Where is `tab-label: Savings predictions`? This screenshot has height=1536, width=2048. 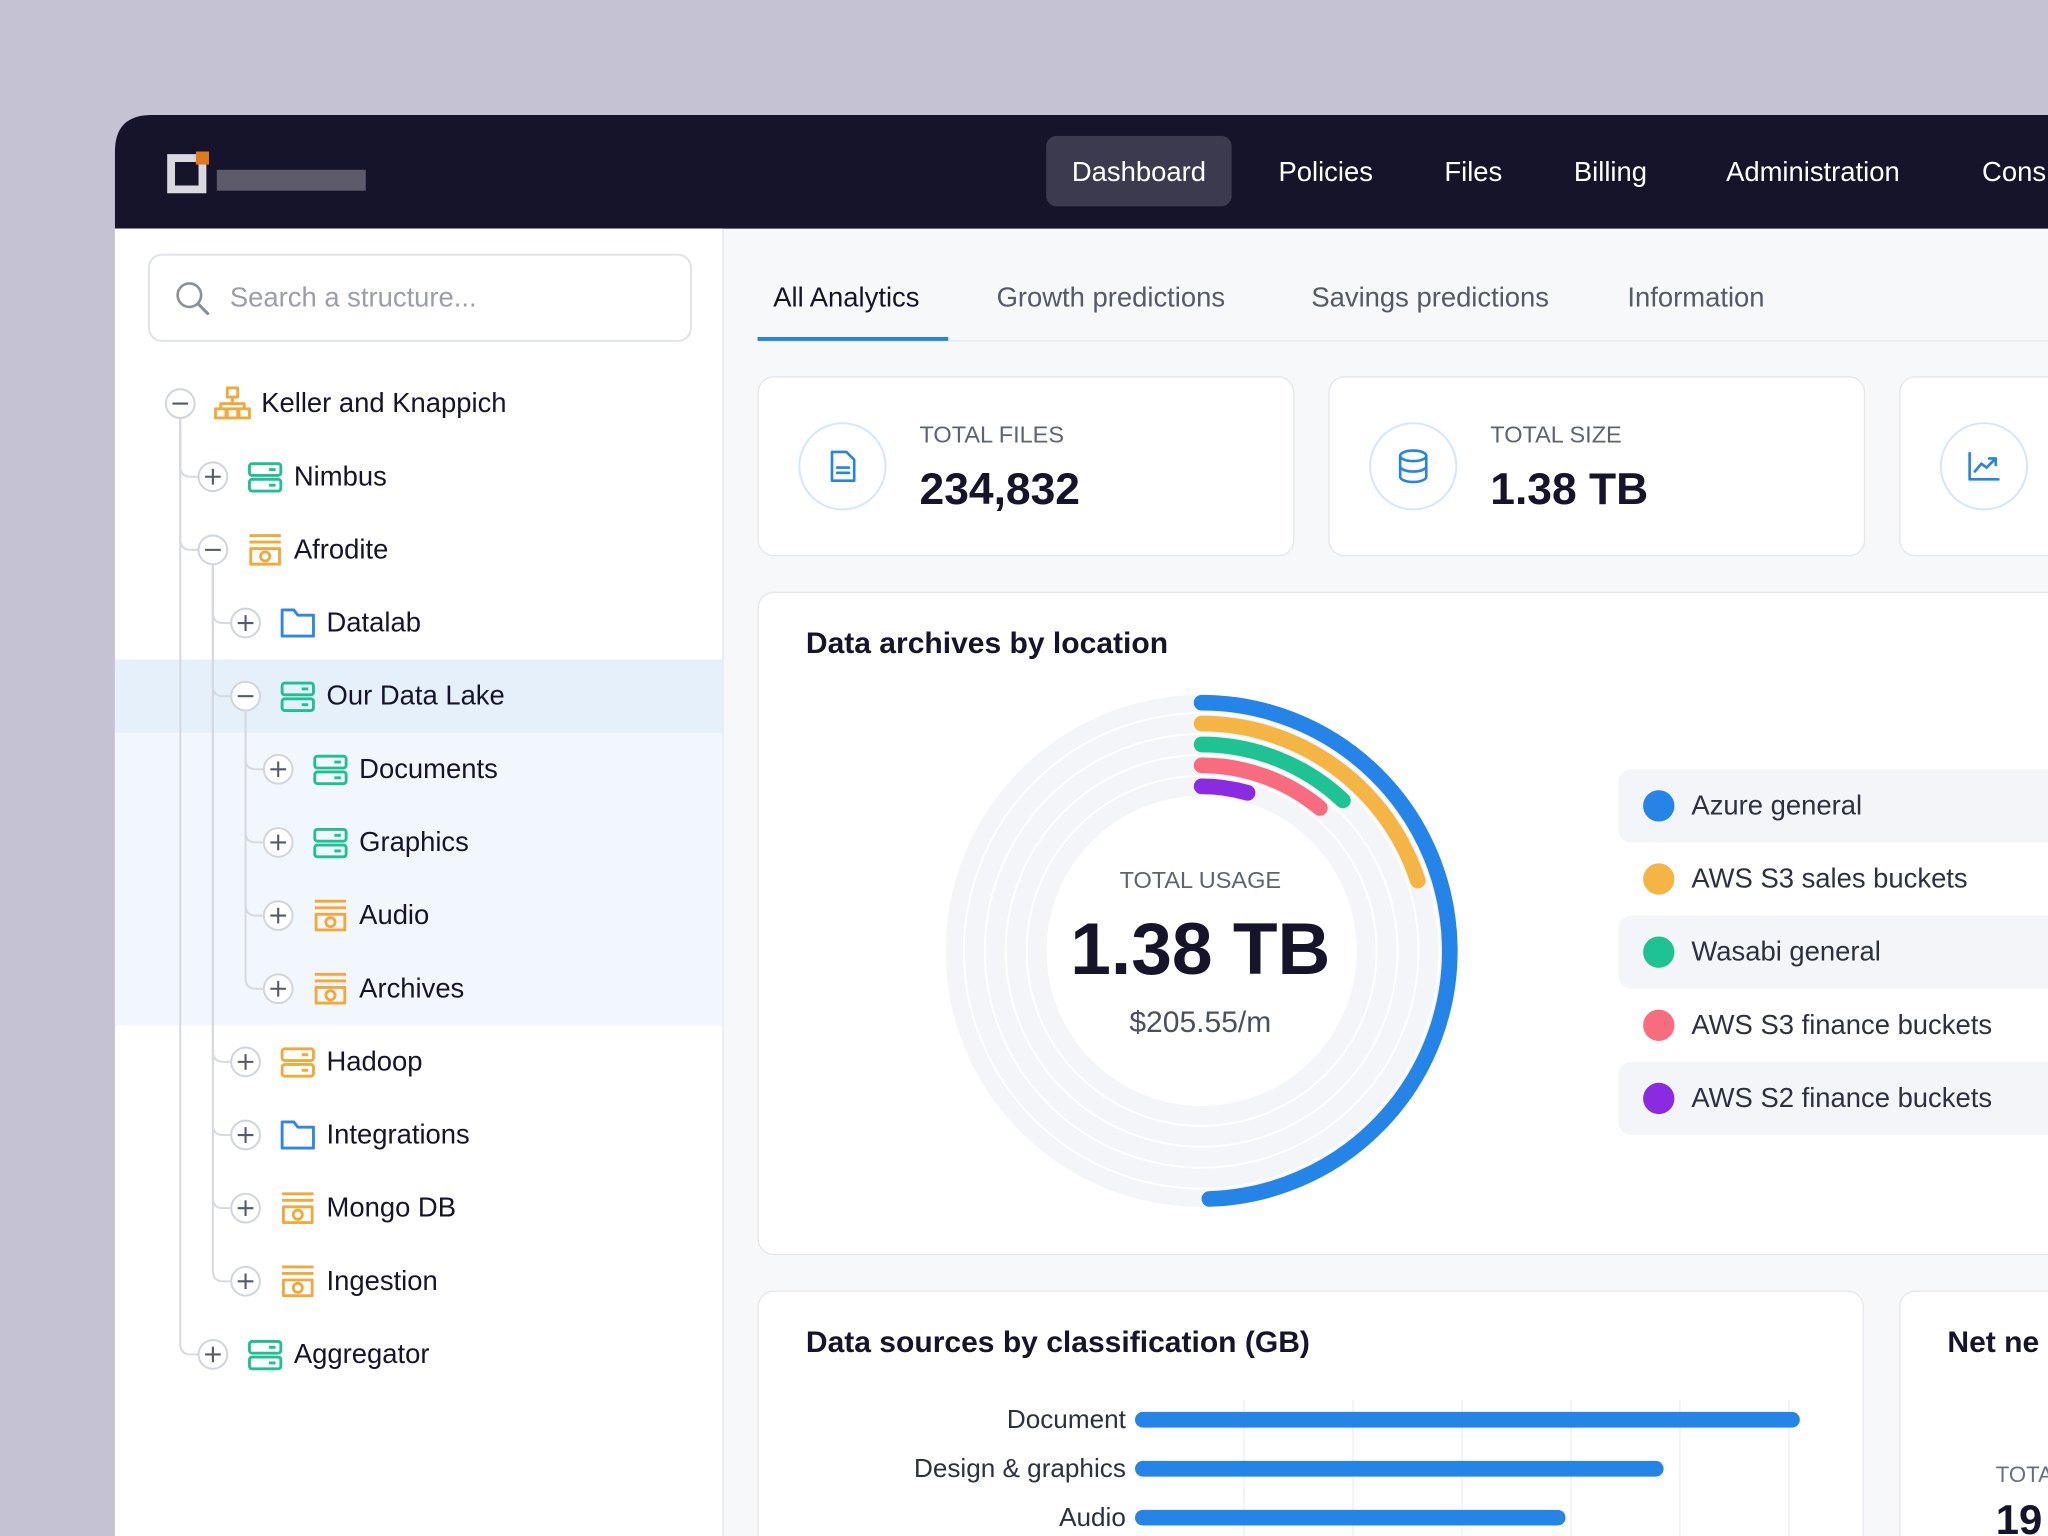
tab-label: Savings predictions is located at coordinates (1430, 296).